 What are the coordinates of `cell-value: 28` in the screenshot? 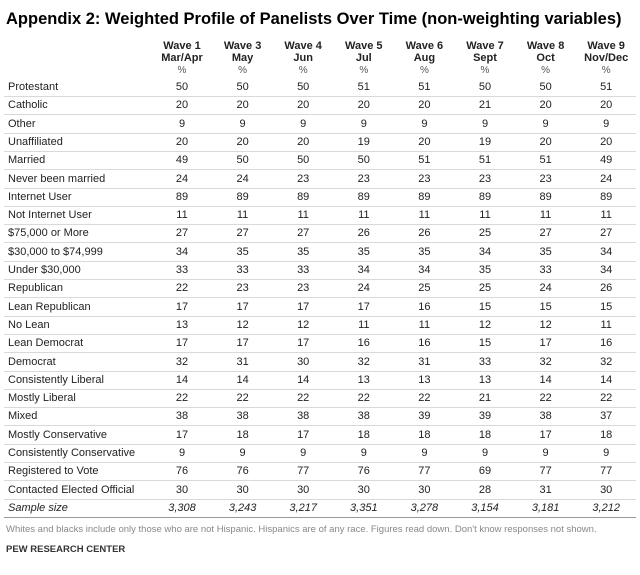 It's located at (485, 489).